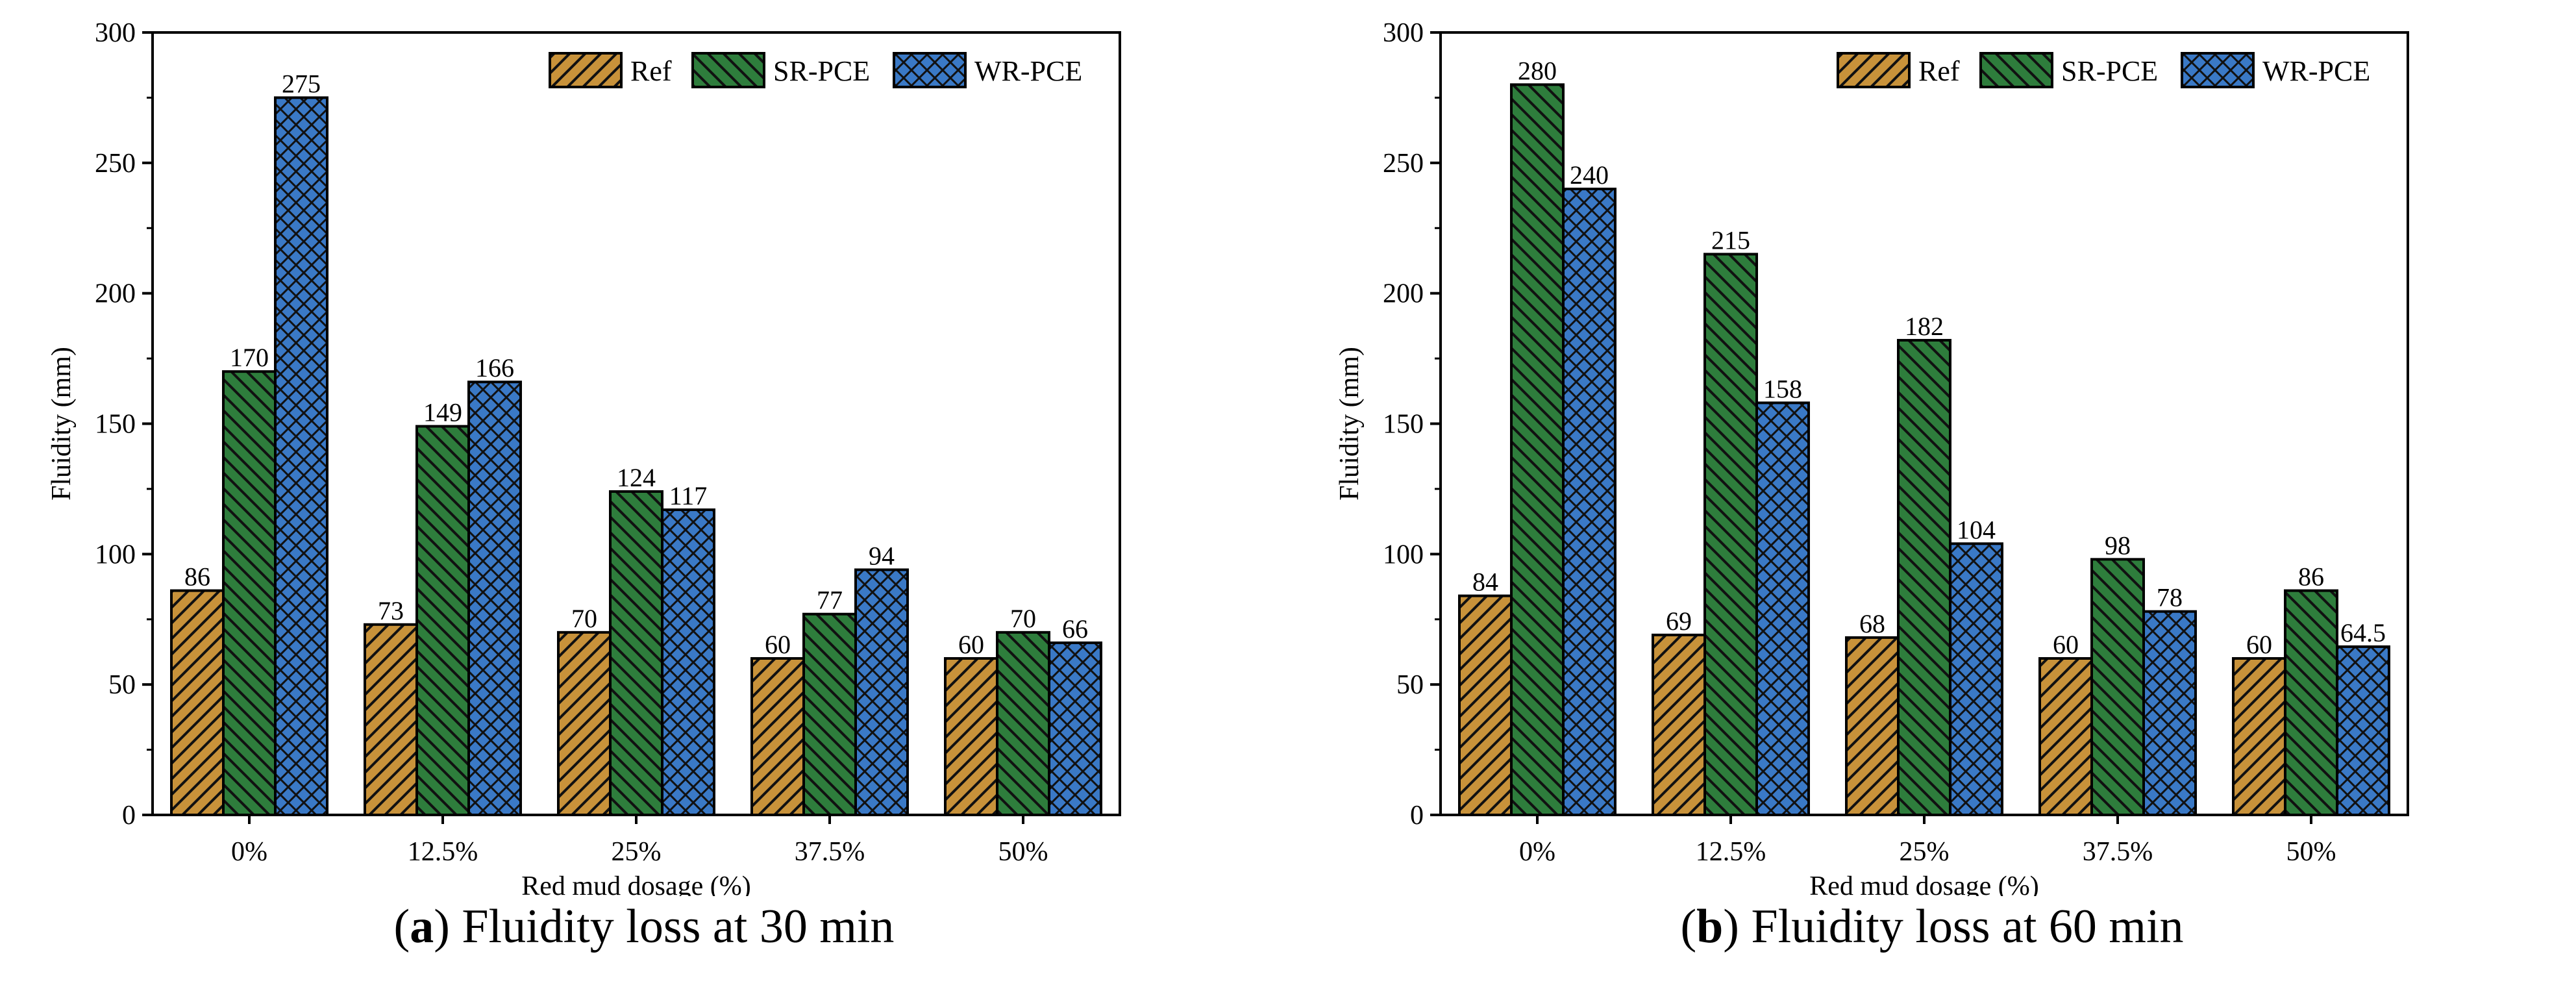  Describe the element at coordinates (1967, 926) in the screenshot. I see `caption-b-text: Fluidity loss at 60 min` at that location.